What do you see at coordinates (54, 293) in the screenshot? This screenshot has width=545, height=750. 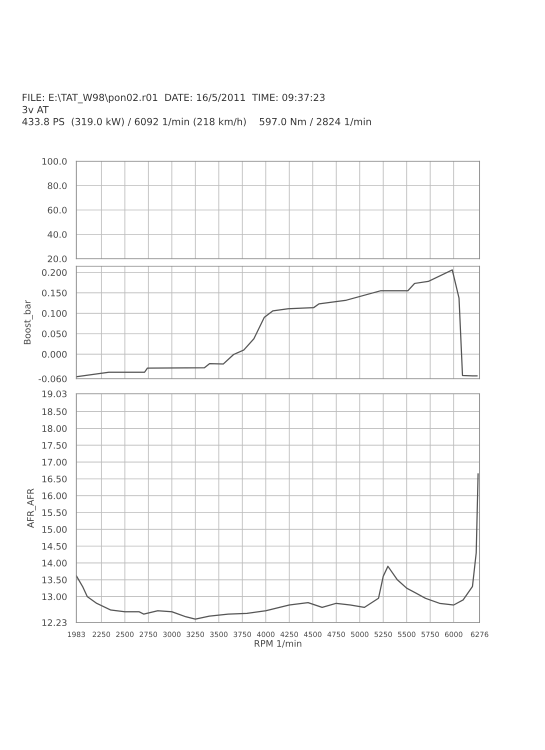 I see `y-tick-label: 0.150` at bounding box center [54, 293].